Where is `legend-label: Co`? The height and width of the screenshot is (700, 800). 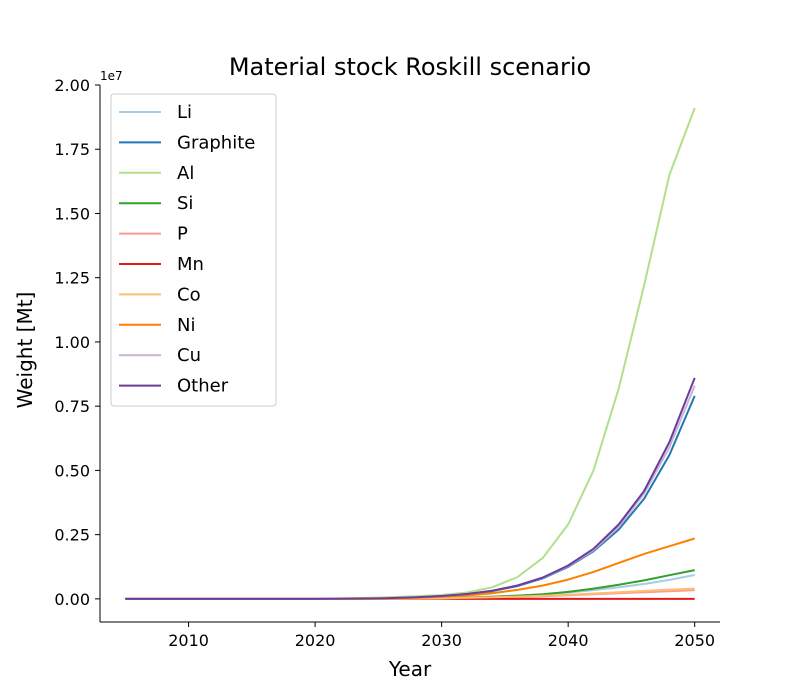 legend-label: Co is located at coordinates (189, 294).